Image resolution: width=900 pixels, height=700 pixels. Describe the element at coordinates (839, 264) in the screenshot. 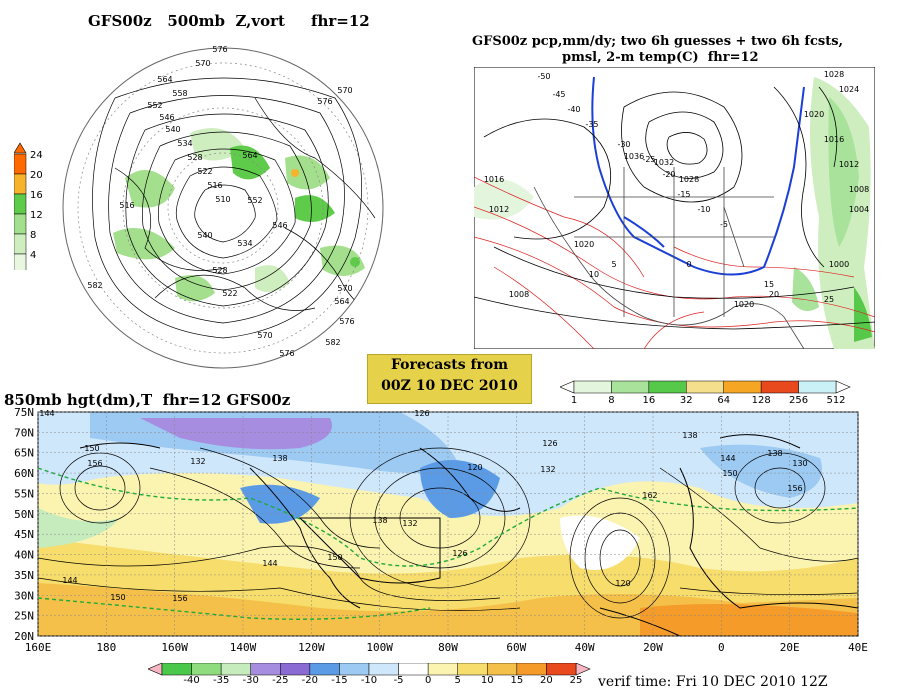

I see `pressure-label: 1000` at that location.